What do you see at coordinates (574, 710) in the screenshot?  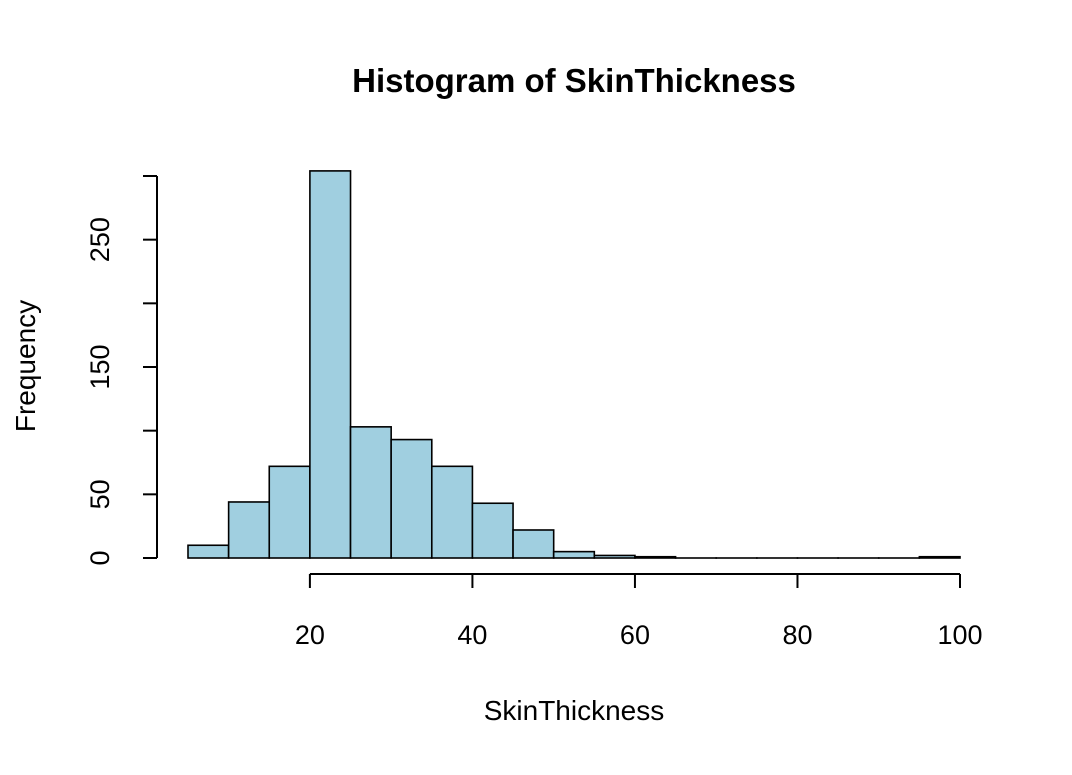 I see `x-axis-label: SkinThickness` at bounding box center [574, 710].